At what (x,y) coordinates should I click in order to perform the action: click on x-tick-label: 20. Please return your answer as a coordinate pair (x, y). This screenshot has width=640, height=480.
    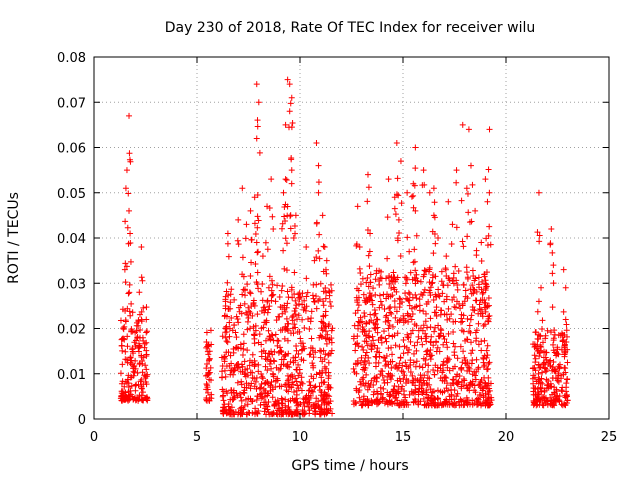
    Looking at the image, I should click on (506, 437).